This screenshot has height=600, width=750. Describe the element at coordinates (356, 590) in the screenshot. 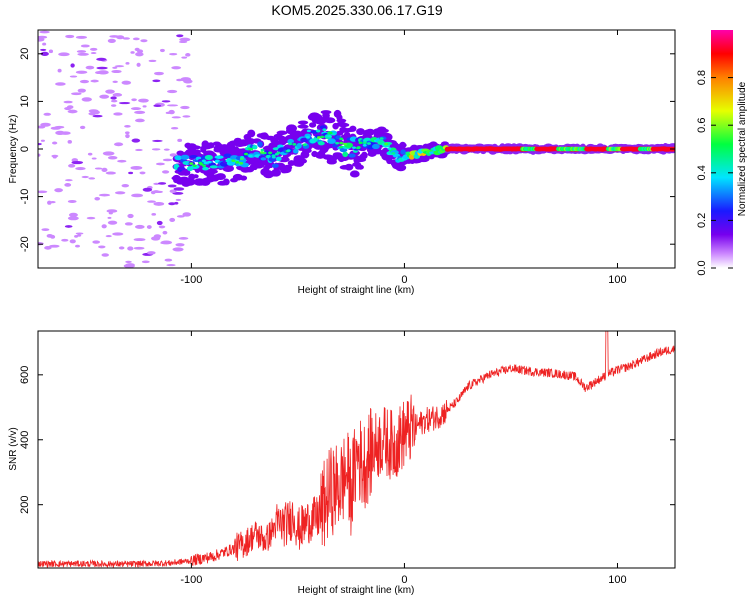

I see `snr-x-label: Height of straight line (km)` at that location.